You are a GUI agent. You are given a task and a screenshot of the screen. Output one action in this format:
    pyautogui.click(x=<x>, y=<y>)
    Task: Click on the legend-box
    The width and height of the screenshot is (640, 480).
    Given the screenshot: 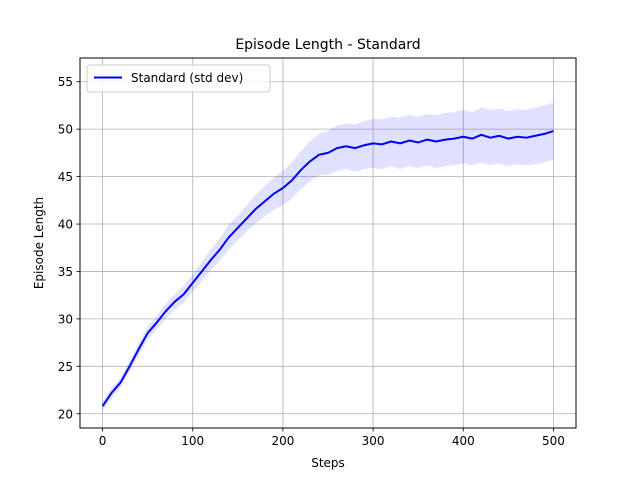 What is the action you would take?
    pyautogui.click(x=178, y=78)
    